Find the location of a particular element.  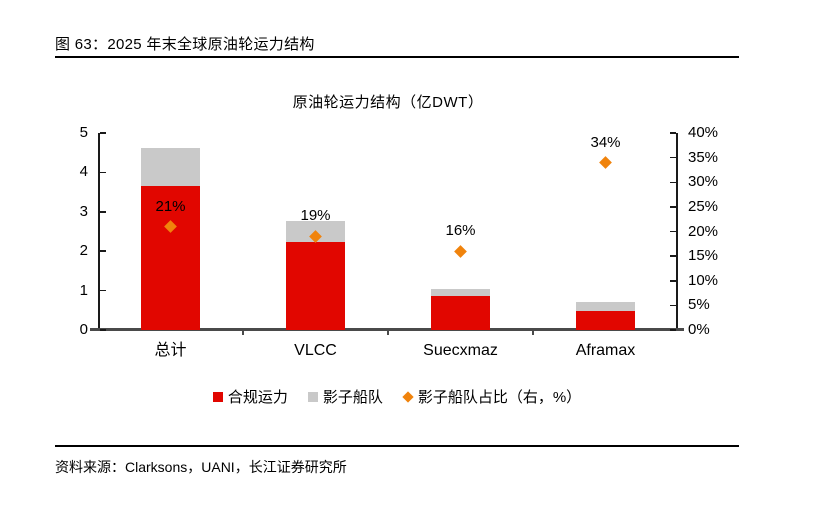

left-axis-tick-label: 0 is located at coordinates (83, 329).